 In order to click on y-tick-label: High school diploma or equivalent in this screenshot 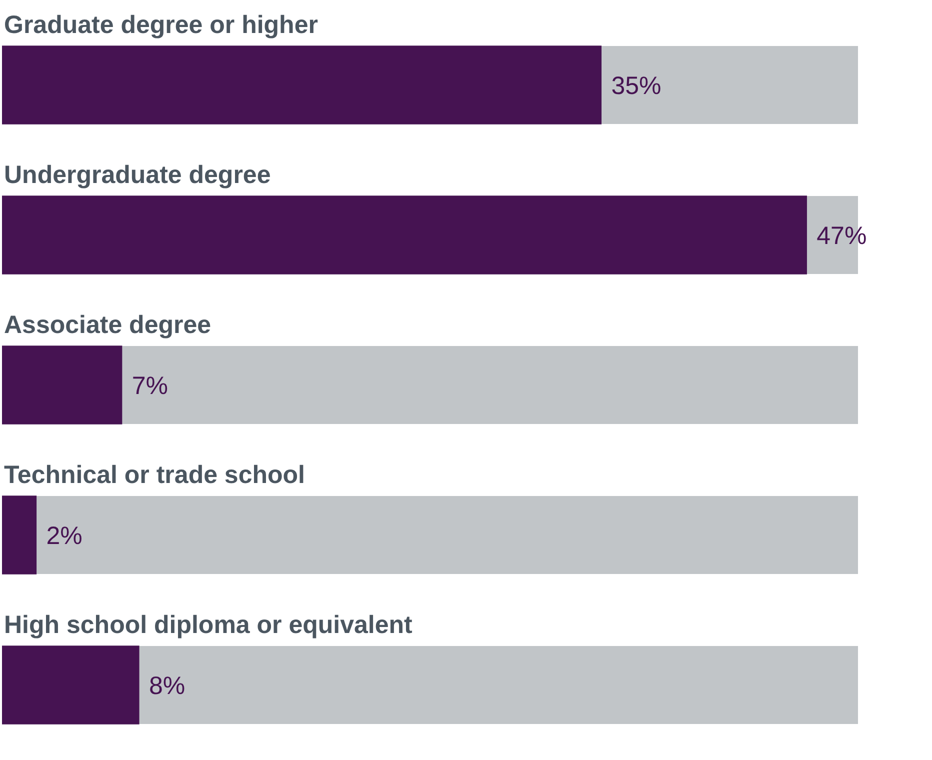, I will do `click(209, 624)`.